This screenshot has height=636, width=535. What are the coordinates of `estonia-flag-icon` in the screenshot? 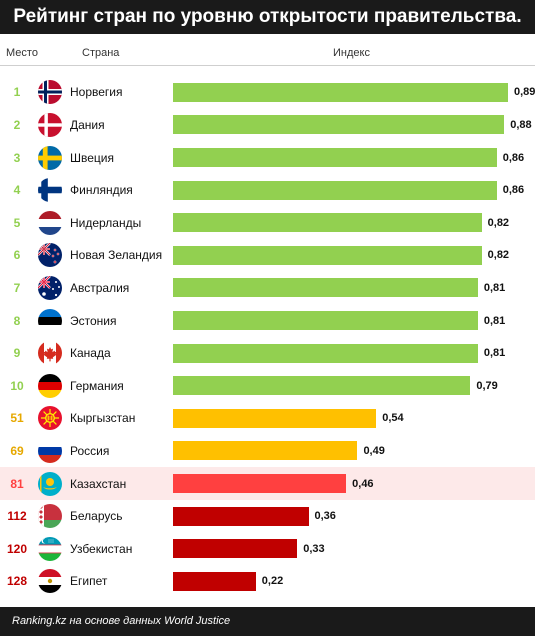 It's located at (50, 320).